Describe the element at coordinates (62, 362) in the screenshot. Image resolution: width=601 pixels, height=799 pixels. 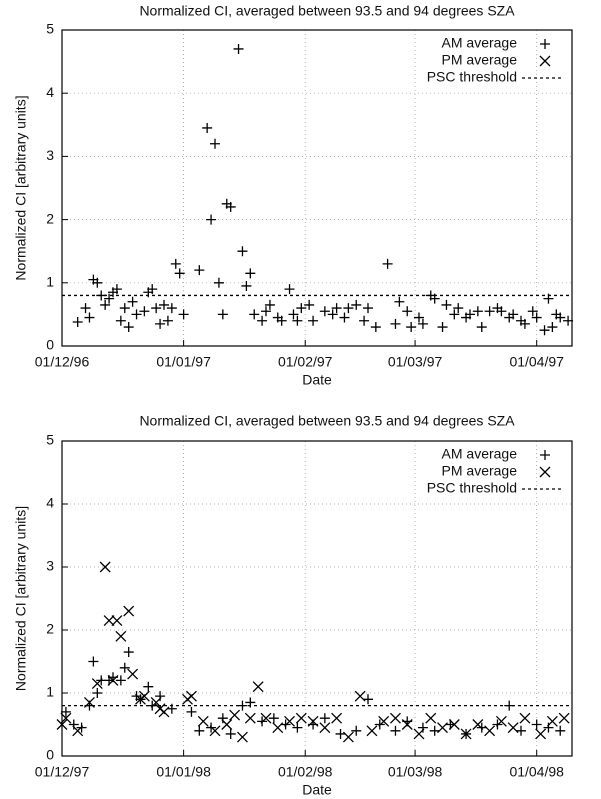
I see `x-tick-label: 01/12/96` at that location.